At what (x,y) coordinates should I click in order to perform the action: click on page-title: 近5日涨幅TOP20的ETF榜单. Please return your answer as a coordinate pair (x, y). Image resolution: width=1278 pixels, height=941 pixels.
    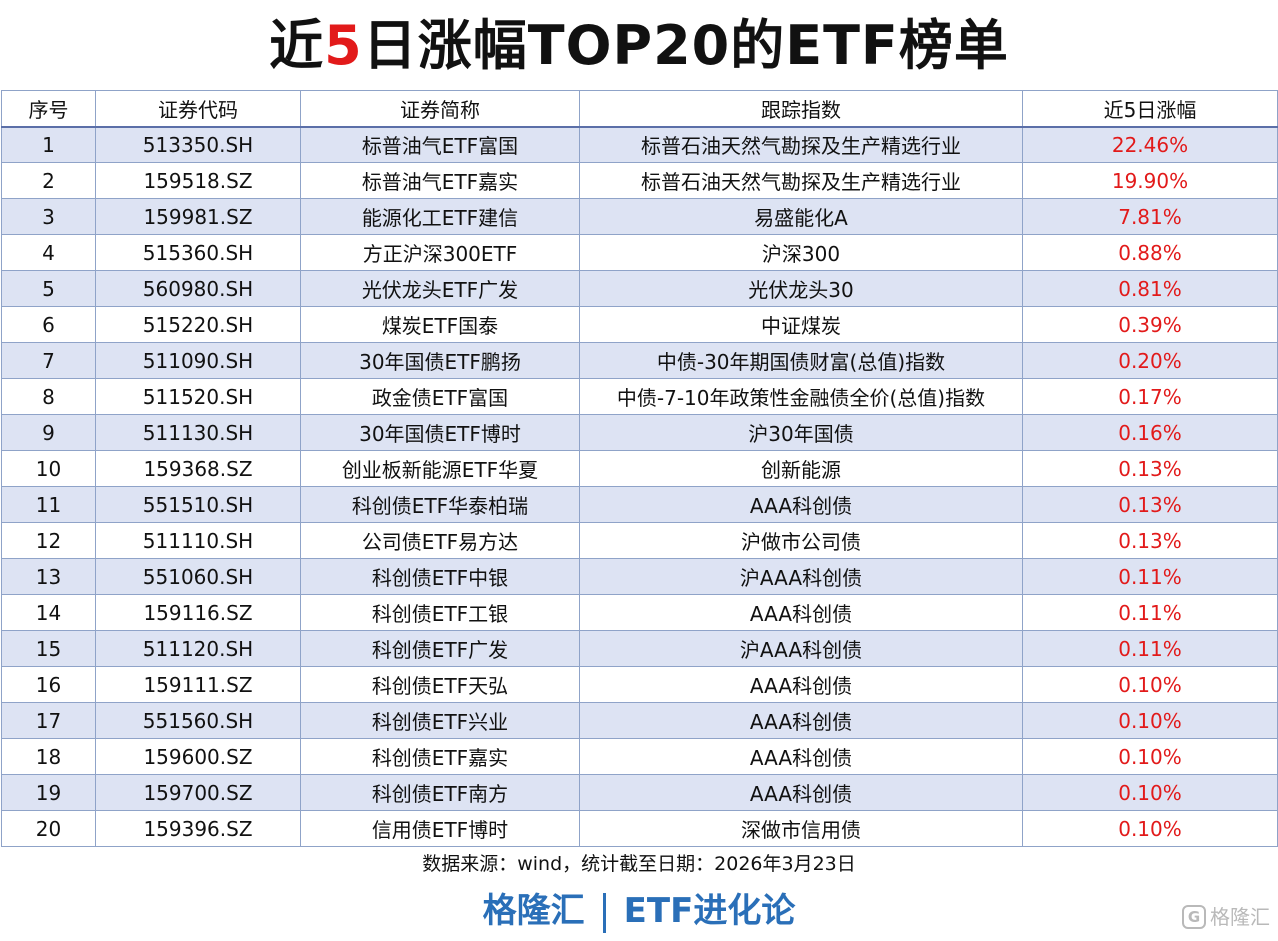
    Looking at the image, I should click on (639, 46).